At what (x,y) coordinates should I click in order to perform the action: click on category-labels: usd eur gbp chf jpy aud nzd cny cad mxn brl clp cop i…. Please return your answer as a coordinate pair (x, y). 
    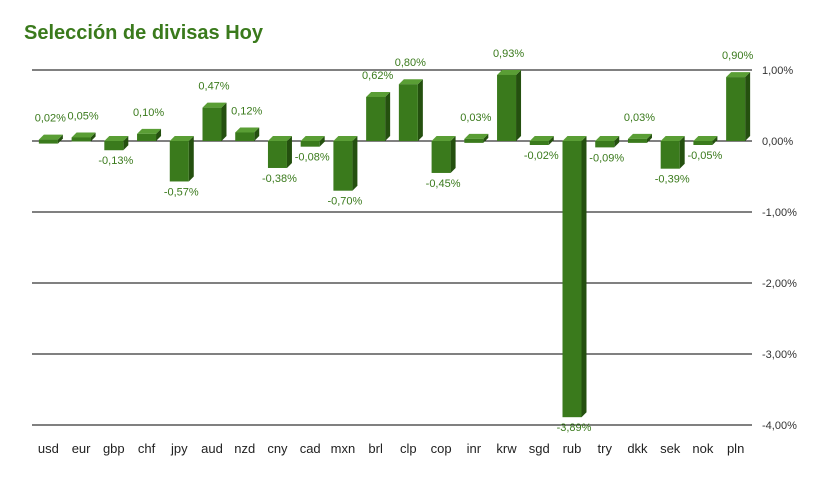
    Looking at the image, I should click on (391, 448).